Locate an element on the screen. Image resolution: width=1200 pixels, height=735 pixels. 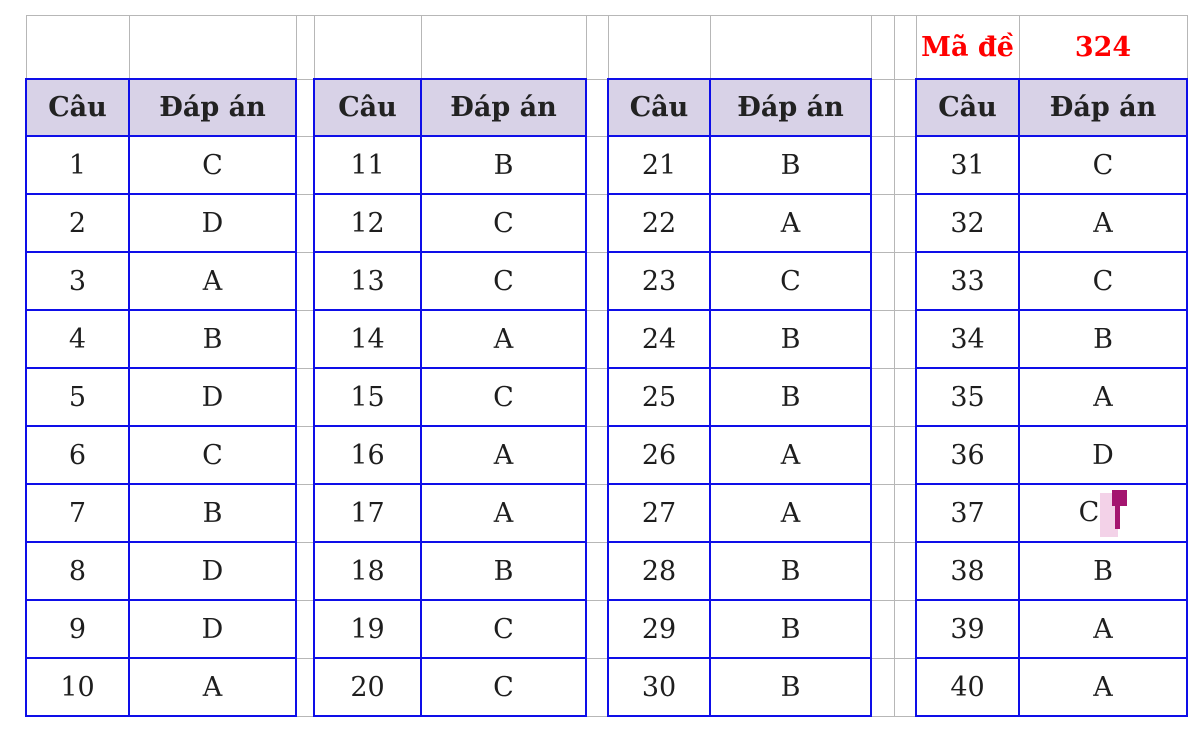
question-cell: 10 is located at coordinates (77, 687).